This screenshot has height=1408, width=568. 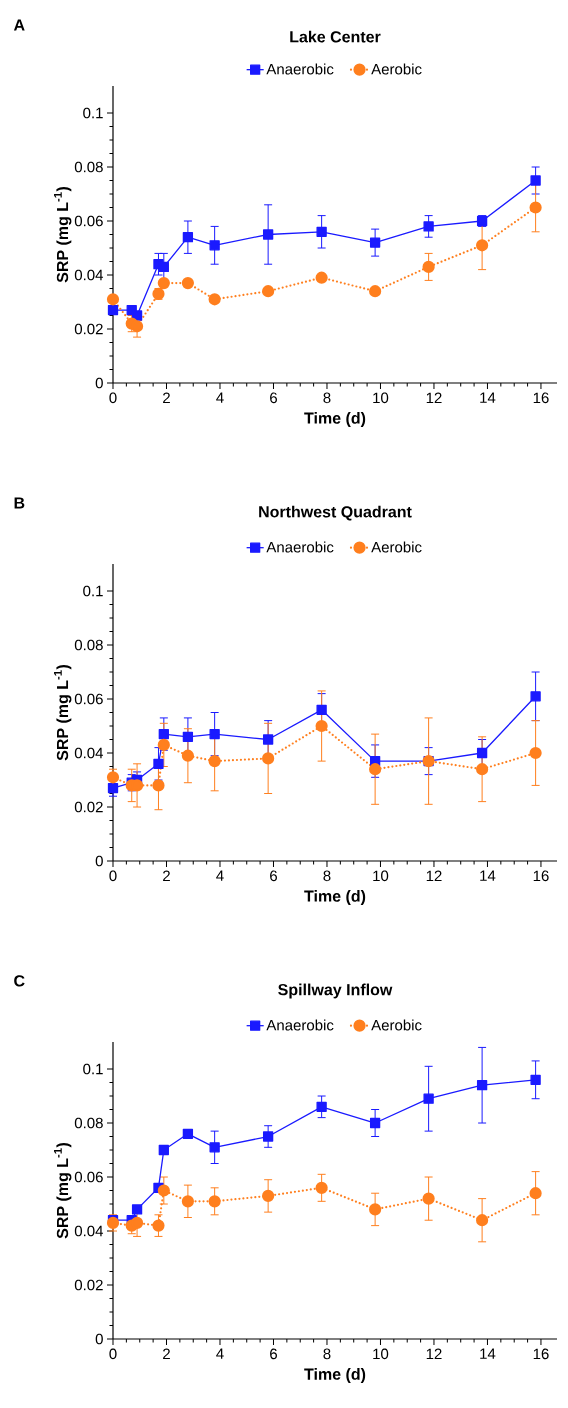 I want to click on text: A, so click(x=19, y=25).